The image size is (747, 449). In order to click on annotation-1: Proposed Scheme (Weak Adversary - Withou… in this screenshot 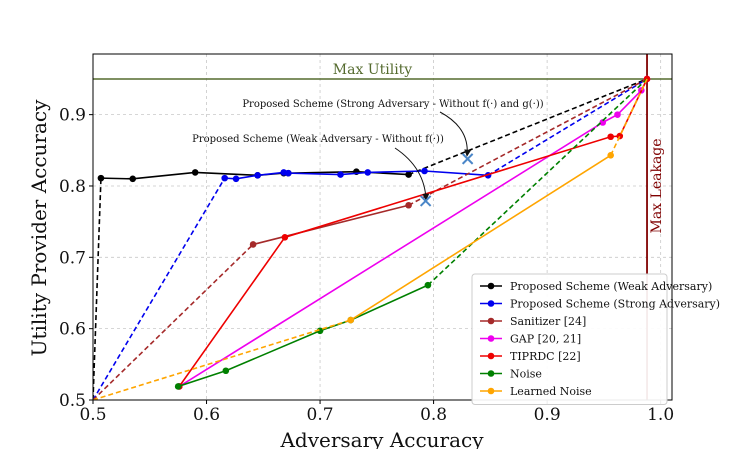, I will do `click(318, 170)`.